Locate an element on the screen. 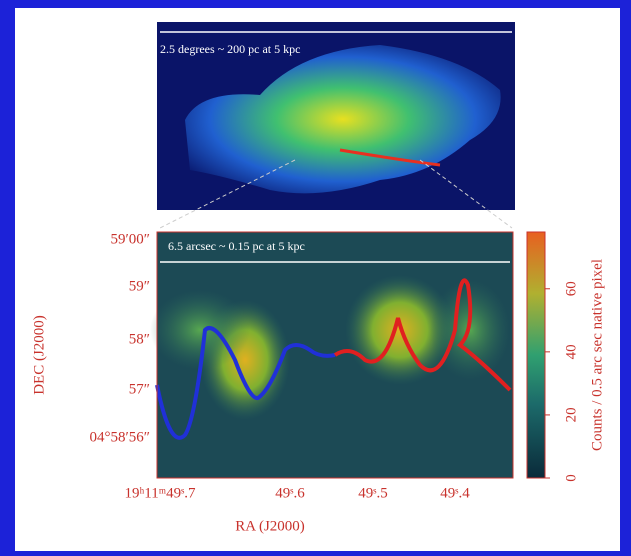 This screenshot has height=556, width=631. x-tick-label: 49ˢ.5 is located at coordinates (372, 493).